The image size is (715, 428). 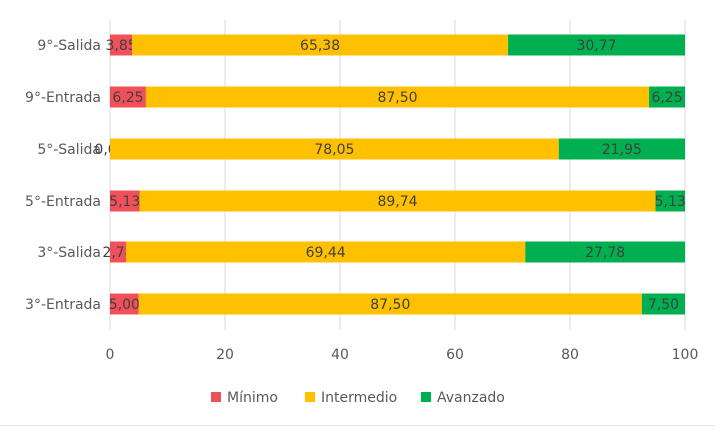 What do you see at coordinates (570, 355) in the screenshot?
I see `x-tick-label: 80` at bounding box center [570, 355].